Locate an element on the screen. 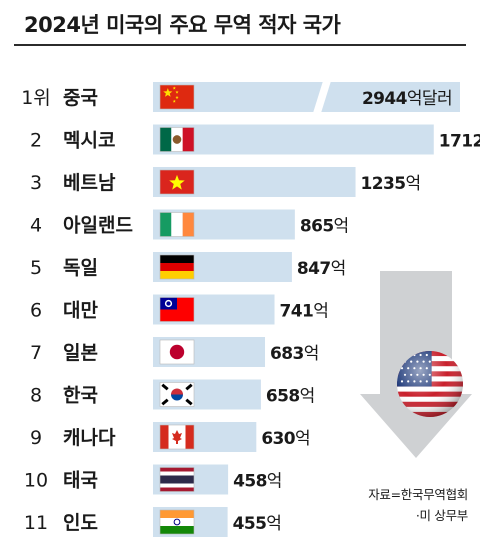  value-unit-3: 억 is located at coordinates (341, 227).